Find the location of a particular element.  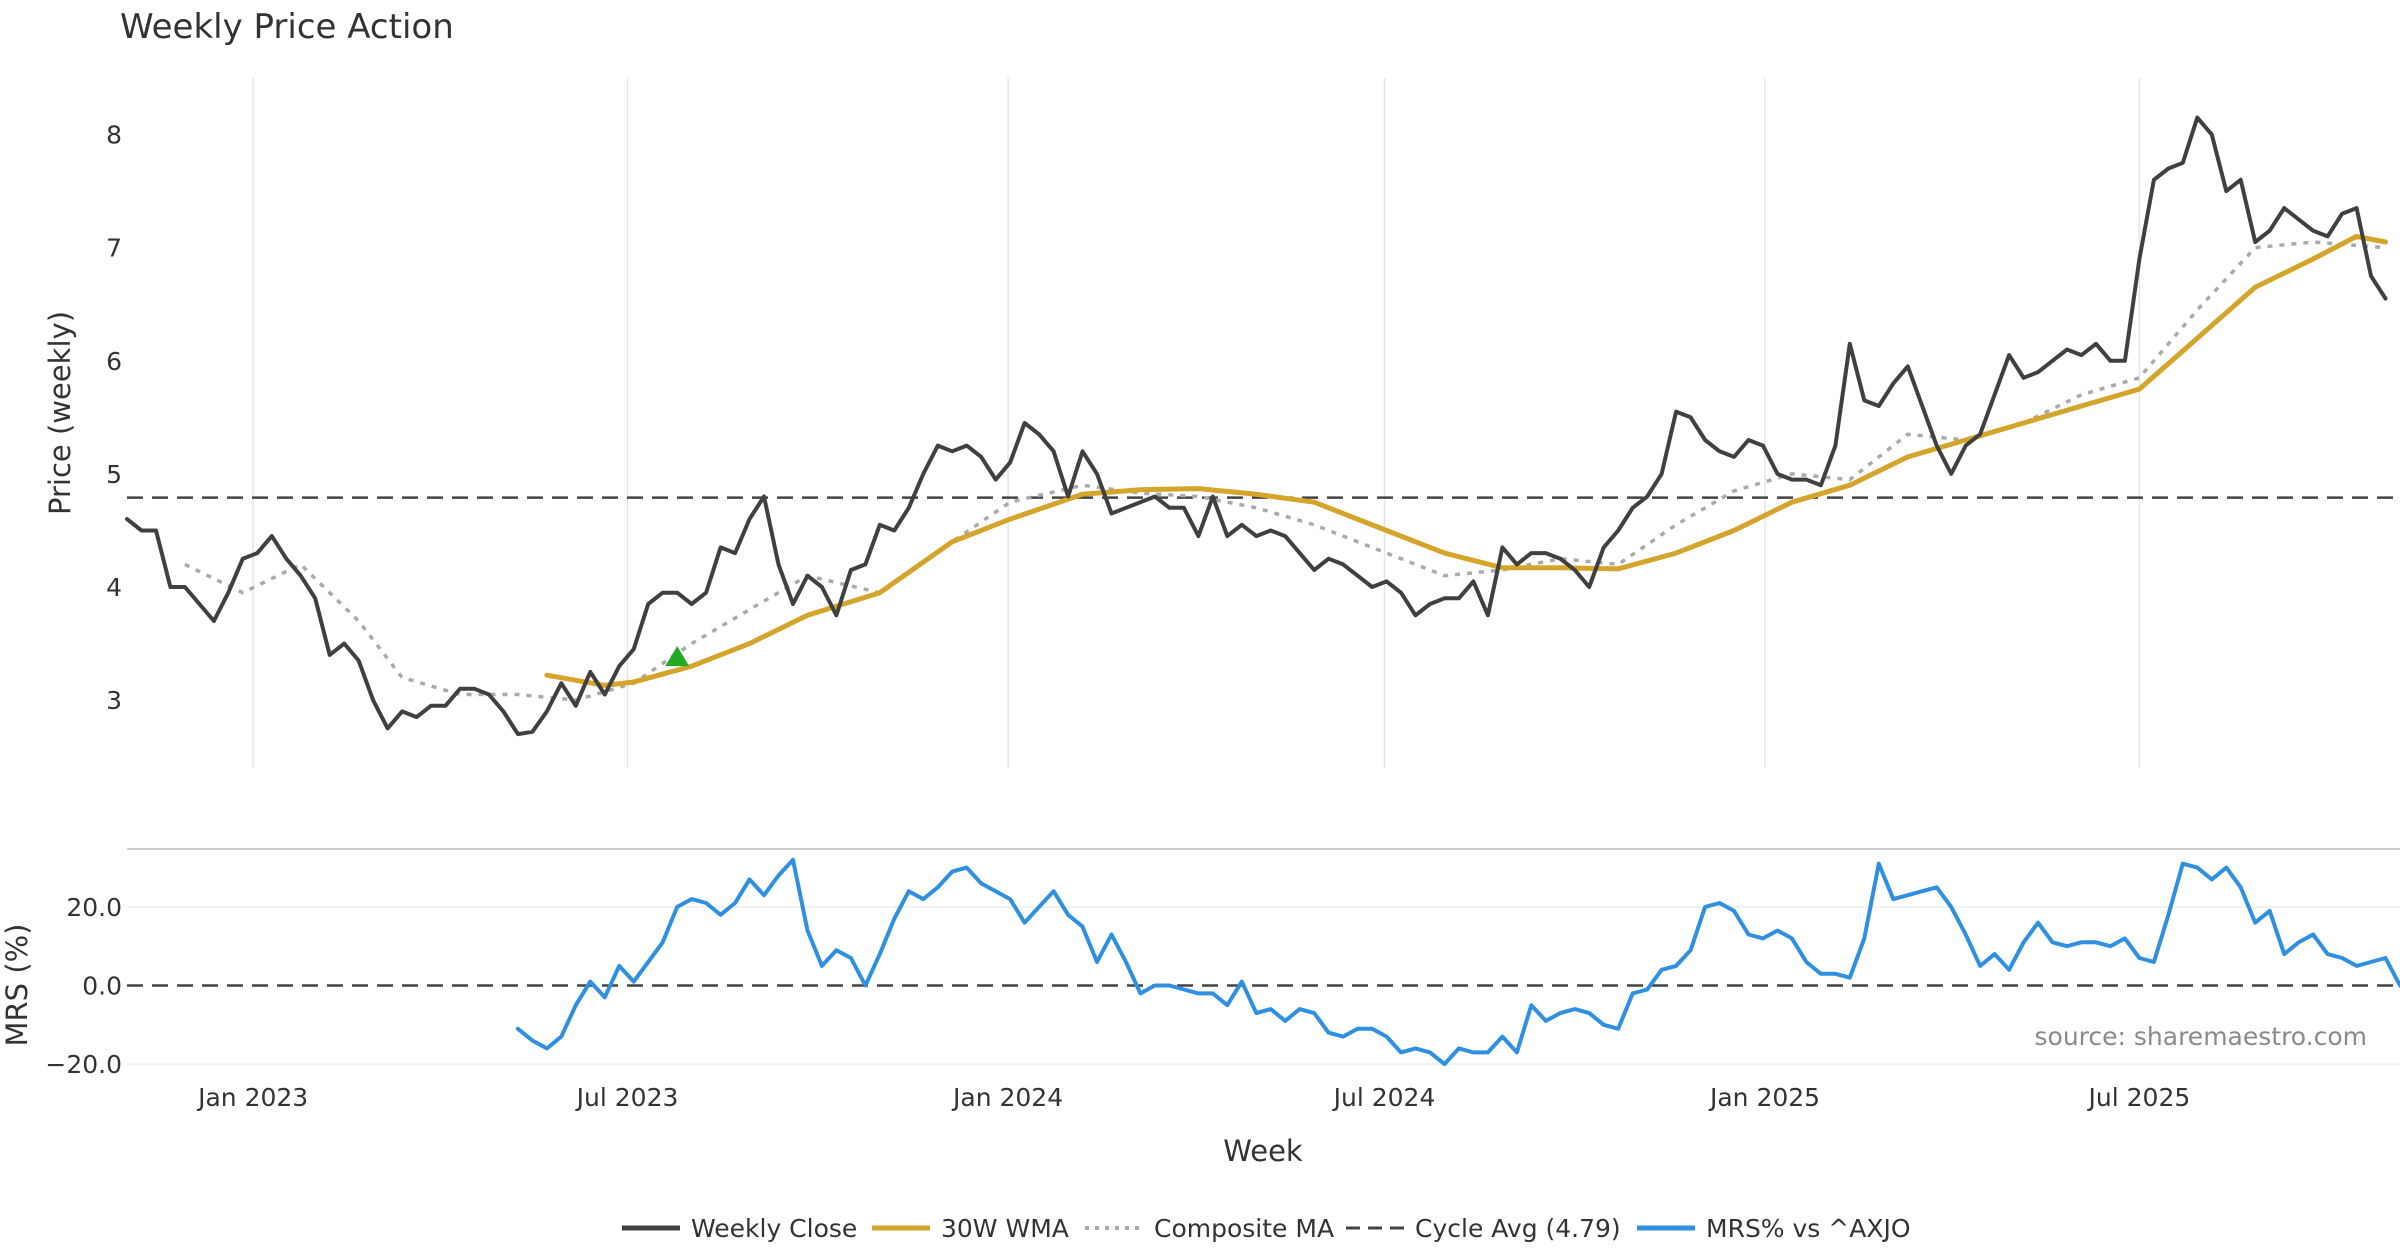

mrs-y-tick-label: −20.0 is located at coordinates (83, 1064).